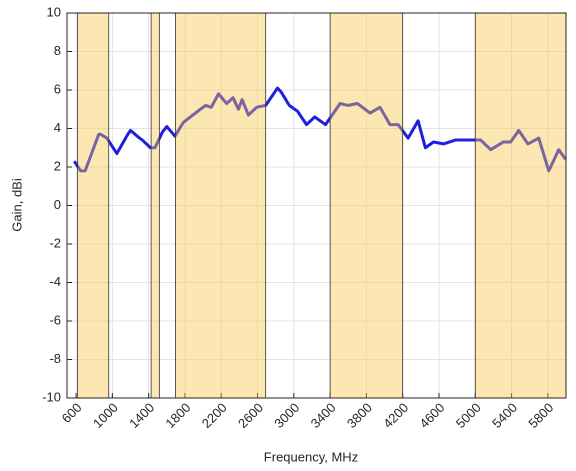  I want to click on y-tick-label: -6, so click(55, 319).